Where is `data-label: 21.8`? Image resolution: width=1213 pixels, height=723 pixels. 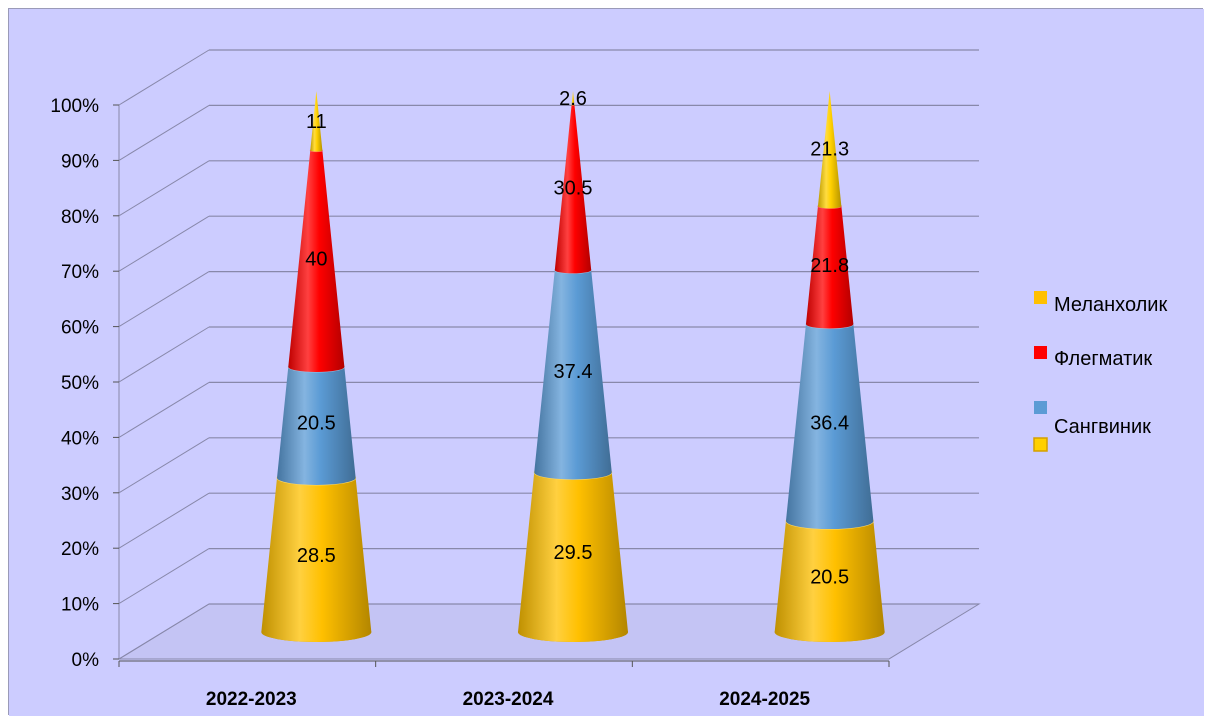 data-label: 21.8 is located at coordinates (829, 266).